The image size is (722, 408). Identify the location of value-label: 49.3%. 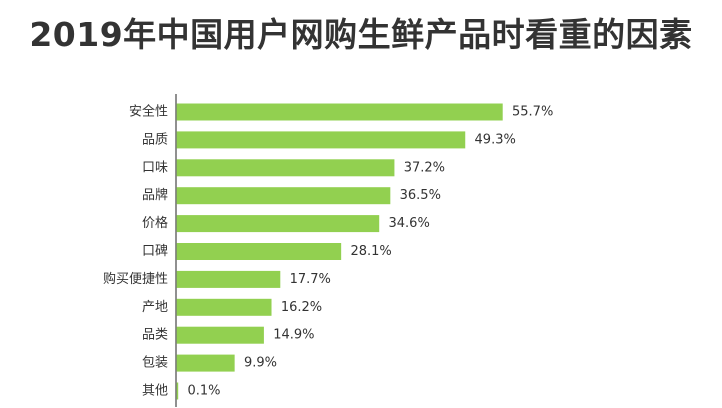
(495, 139).